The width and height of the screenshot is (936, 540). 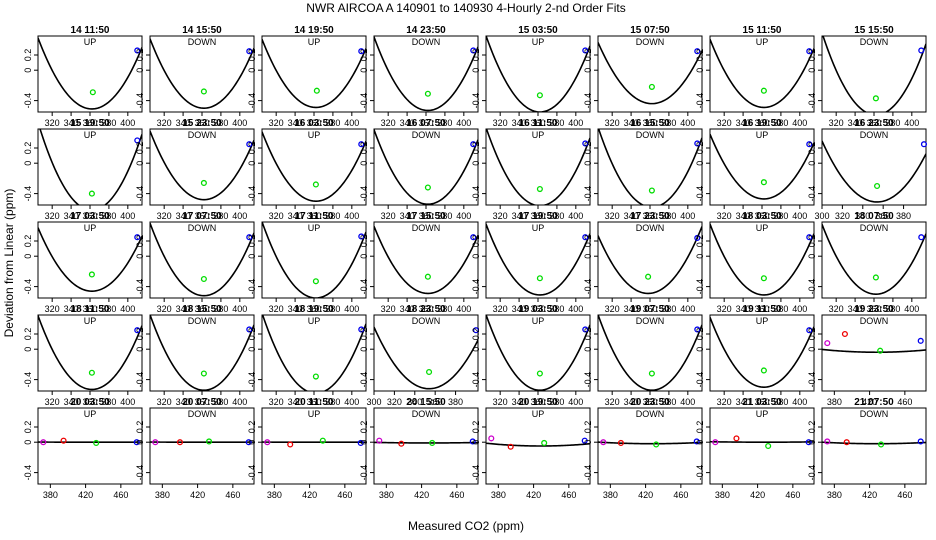 I want to click on x-tick-label: 300, so click(x=373, y=402).